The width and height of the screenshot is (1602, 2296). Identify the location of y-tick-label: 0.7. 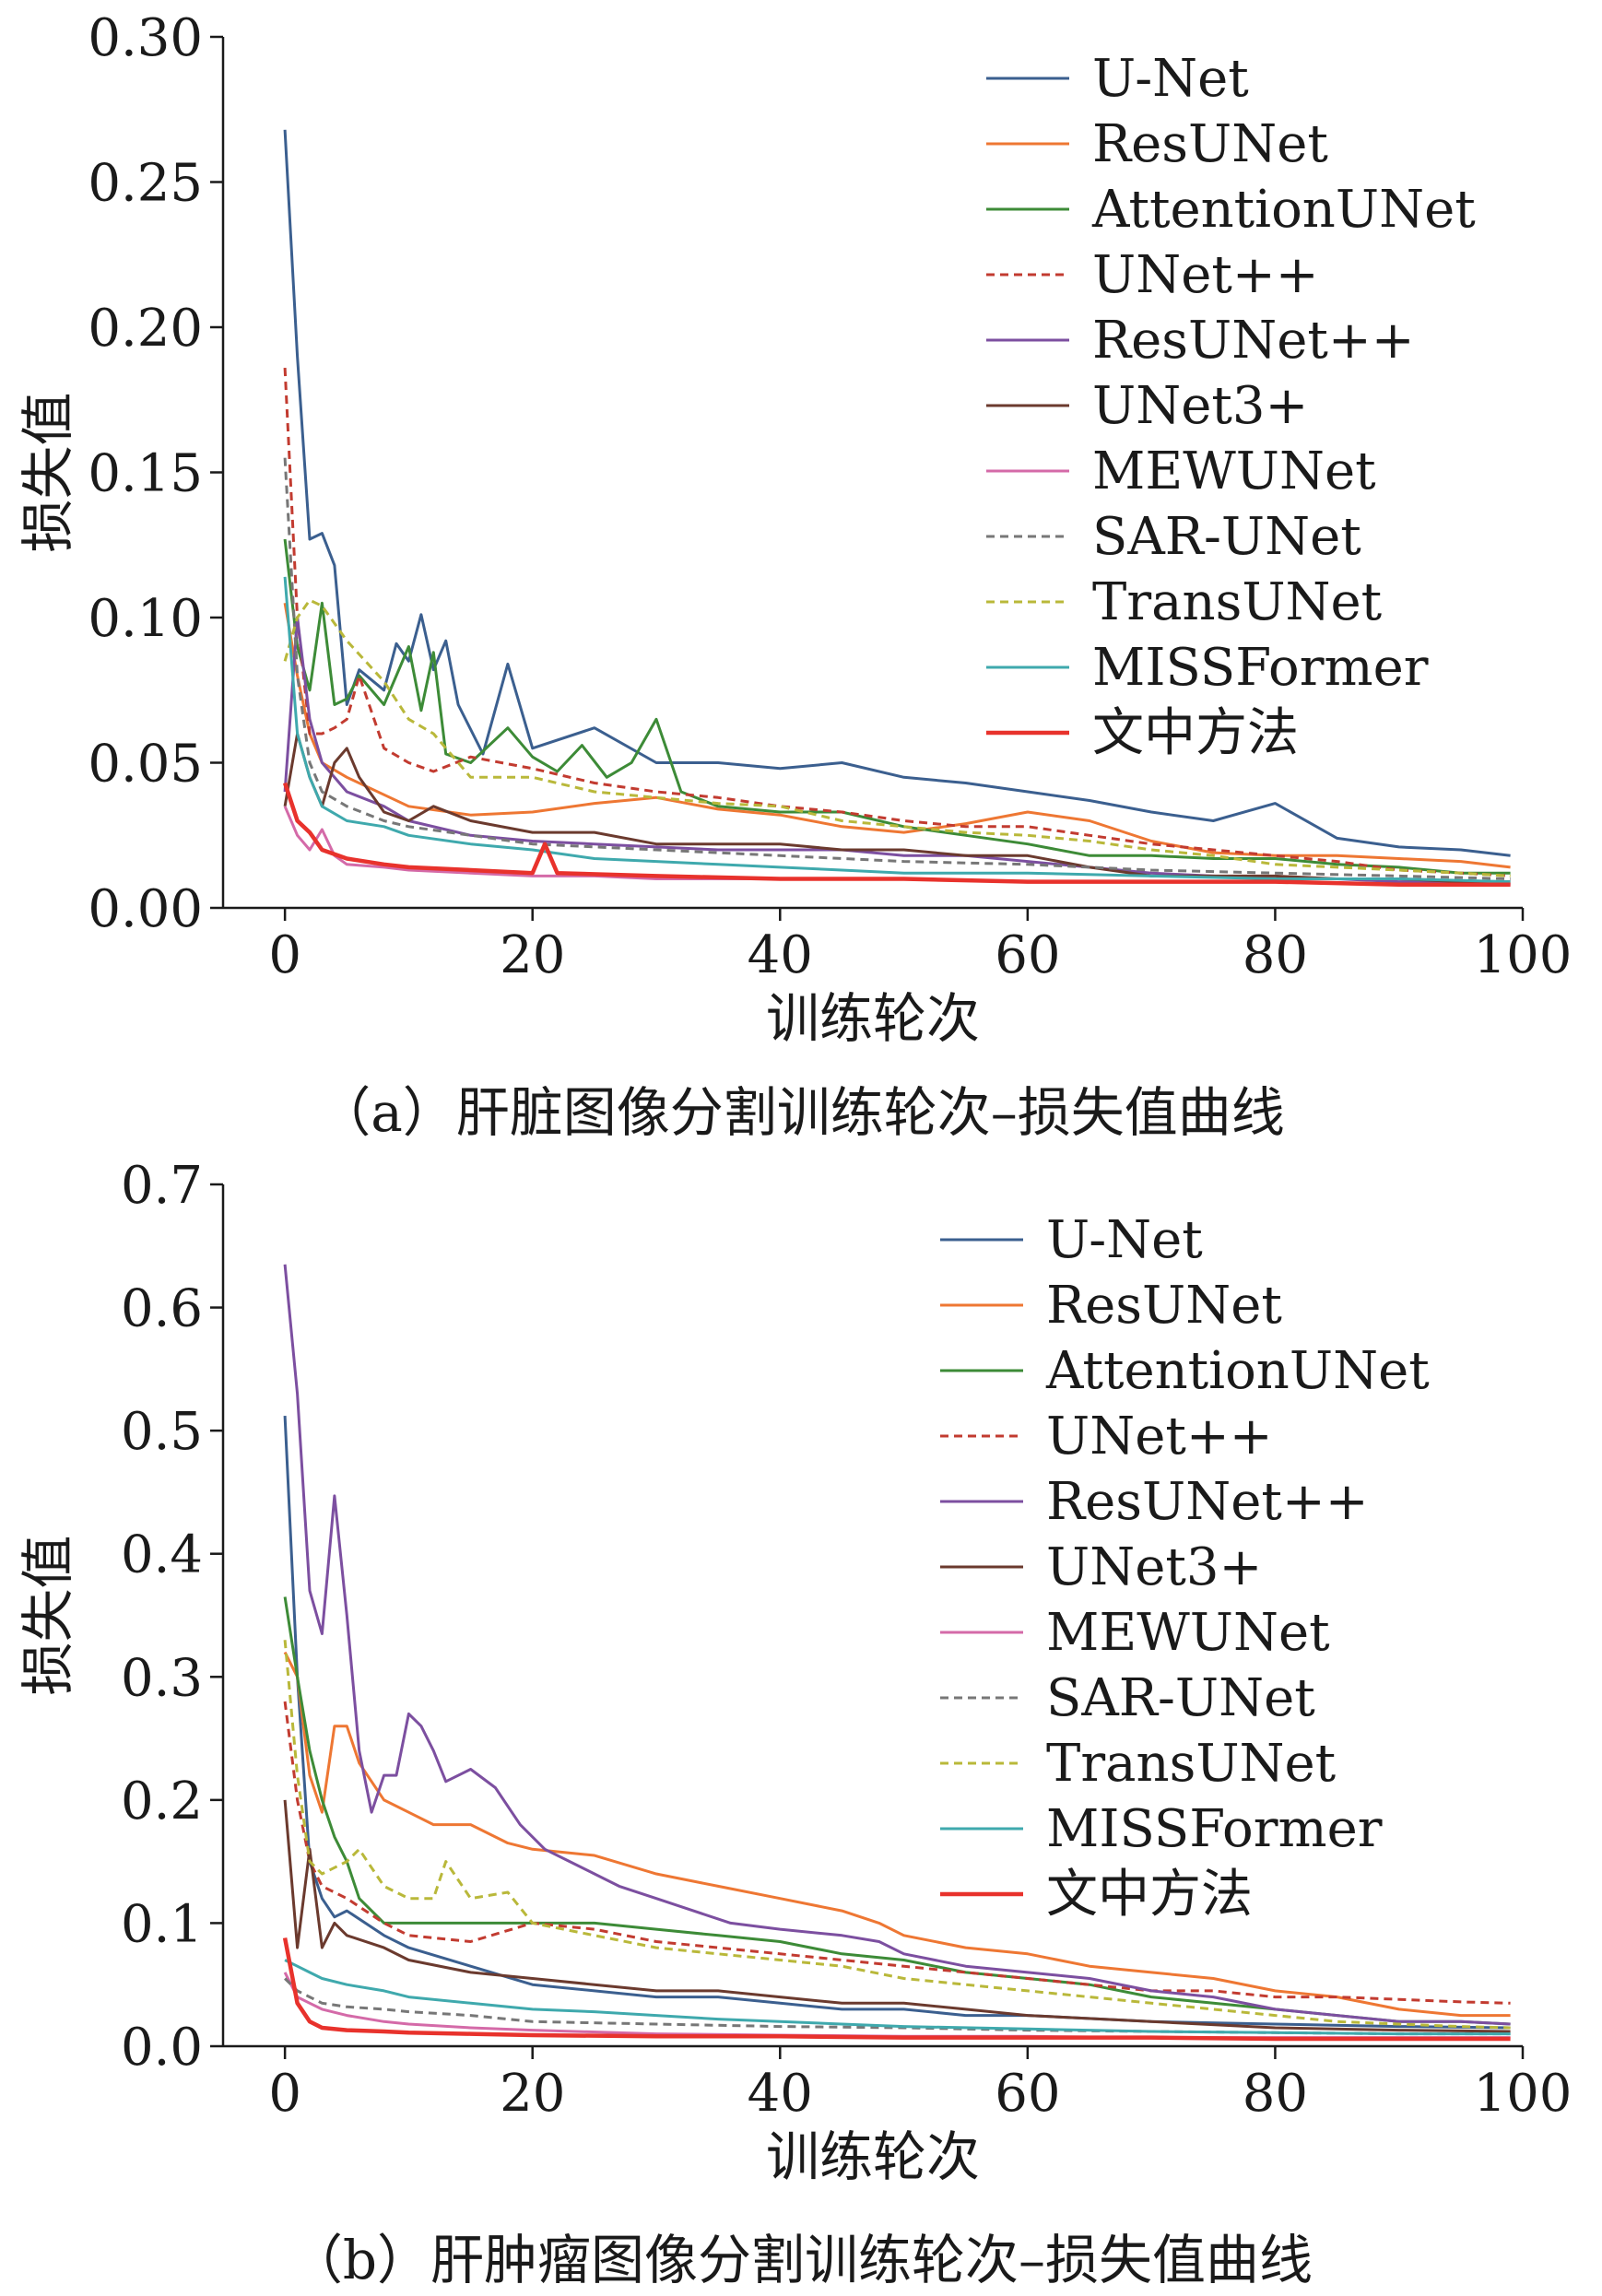
(162, 1186).